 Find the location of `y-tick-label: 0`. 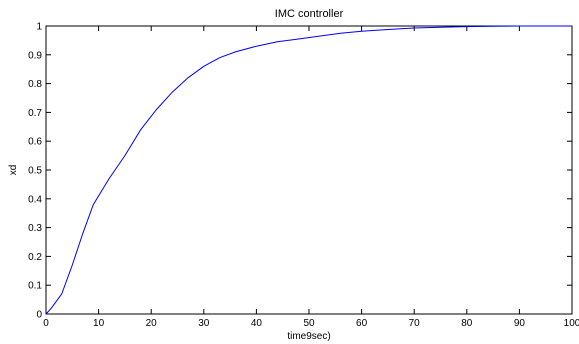

y-tick-label: 0 is located at coordinates (39, 315).